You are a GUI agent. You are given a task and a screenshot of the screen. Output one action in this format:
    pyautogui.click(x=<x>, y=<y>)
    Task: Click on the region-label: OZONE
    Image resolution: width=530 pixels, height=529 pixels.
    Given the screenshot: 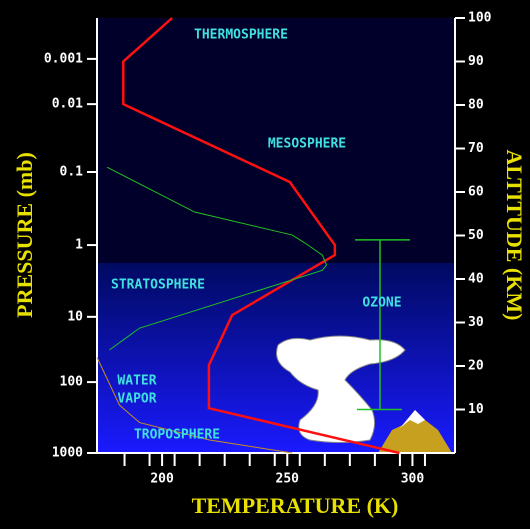 What is the action you would take?
    pyautogui.click(x=381, y=303)
    